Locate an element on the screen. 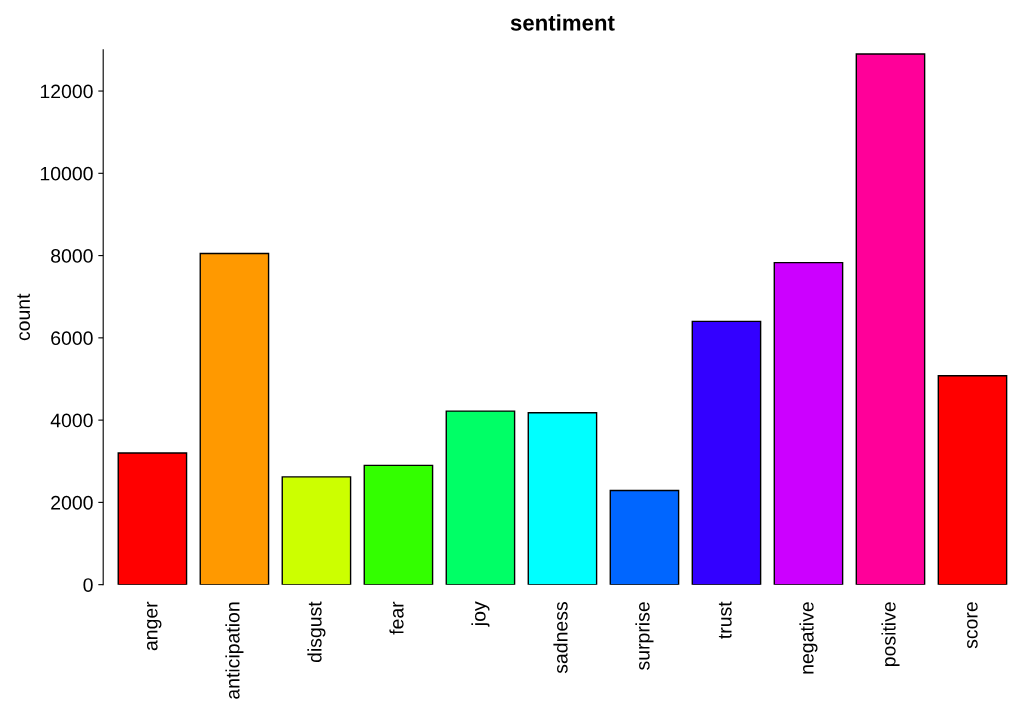 This screenshot has height=713, width=1032. y-tick-label: 8000 is located at coordinates (72, 256).